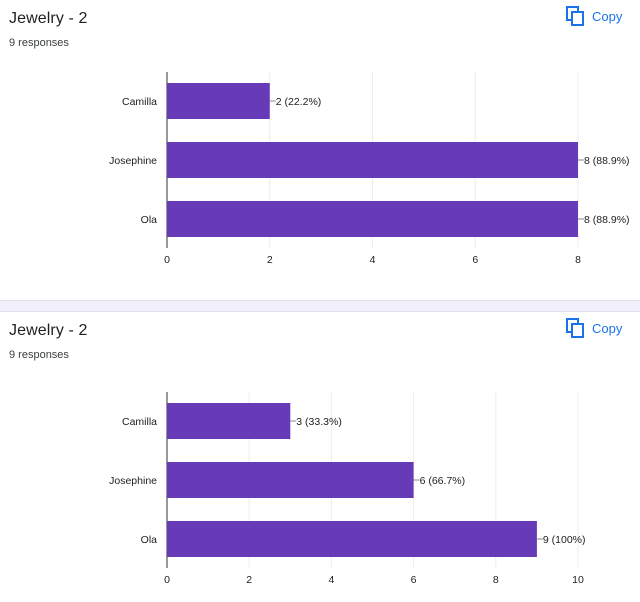  Describe the element at coordinates (320, 306) in the screenshot. I see `card-divider` at that location.